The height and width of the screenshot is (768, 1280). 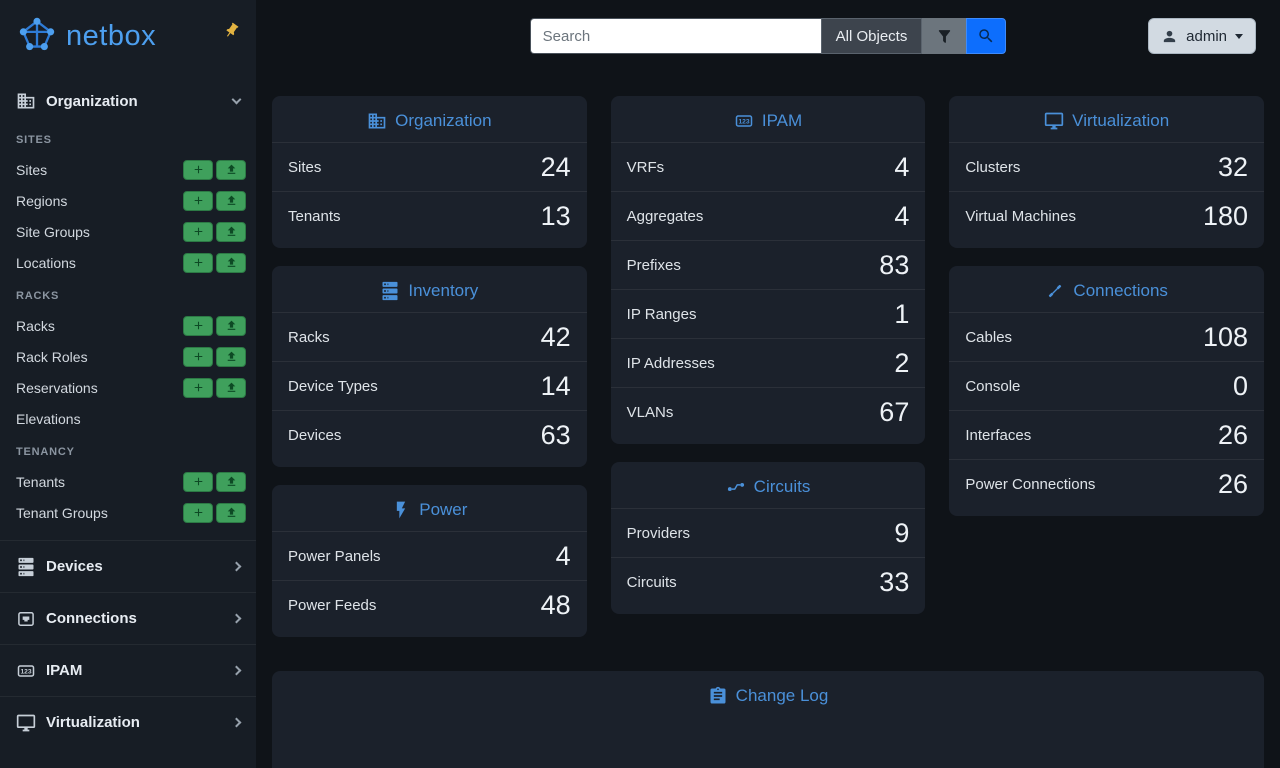 I want to click on sidebar-item-tenant-groups: Tenant Groups, so click(x=128, y=512).